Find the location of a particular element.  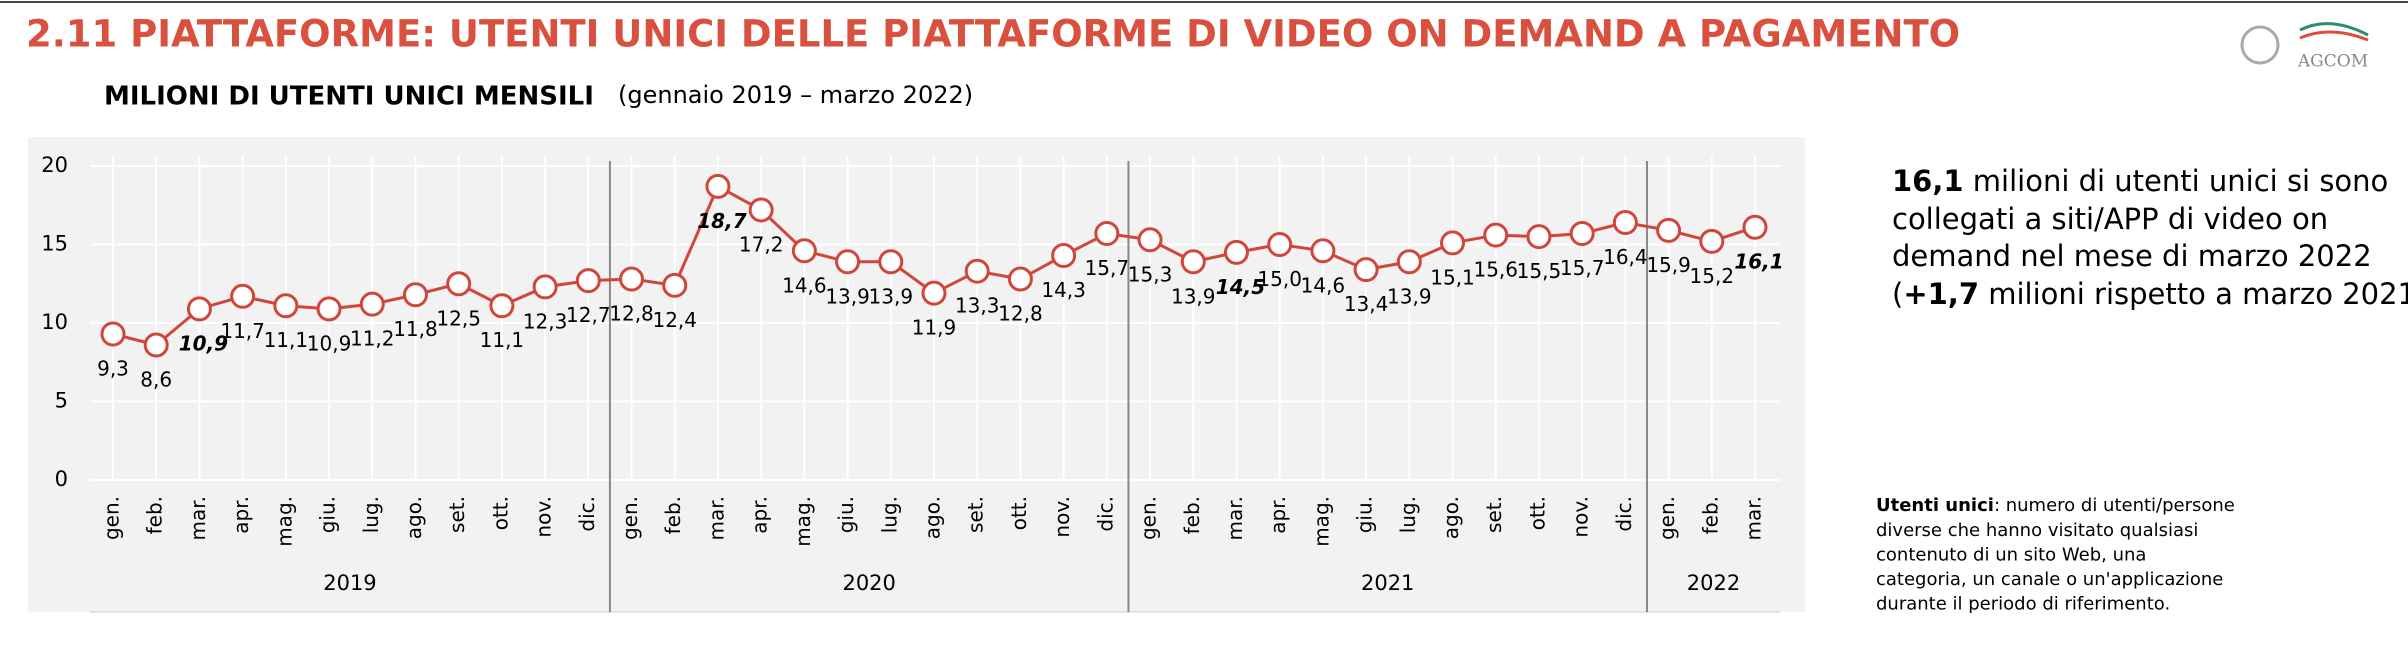

data-label: 15,6 is located at coordinates (1495, 270).